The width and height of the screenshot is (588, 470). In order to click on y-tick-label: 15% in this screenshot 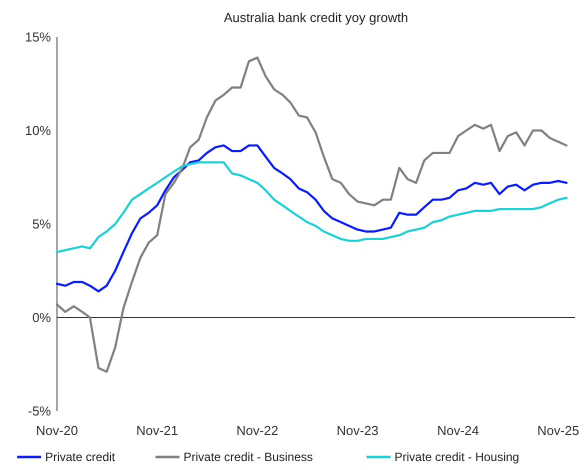, I will do `click(38, 37)`.